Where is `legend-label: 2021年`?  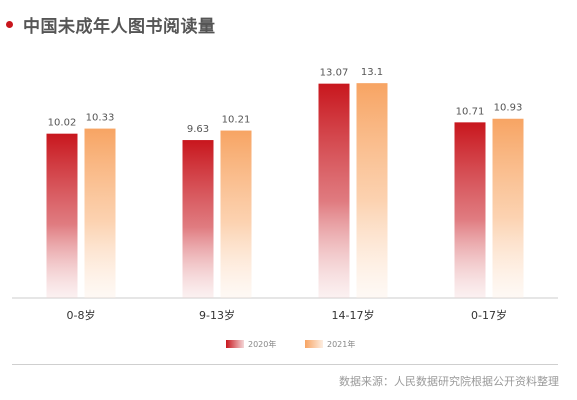
legend-label: 2021年 is located at coordinates (341, 344).